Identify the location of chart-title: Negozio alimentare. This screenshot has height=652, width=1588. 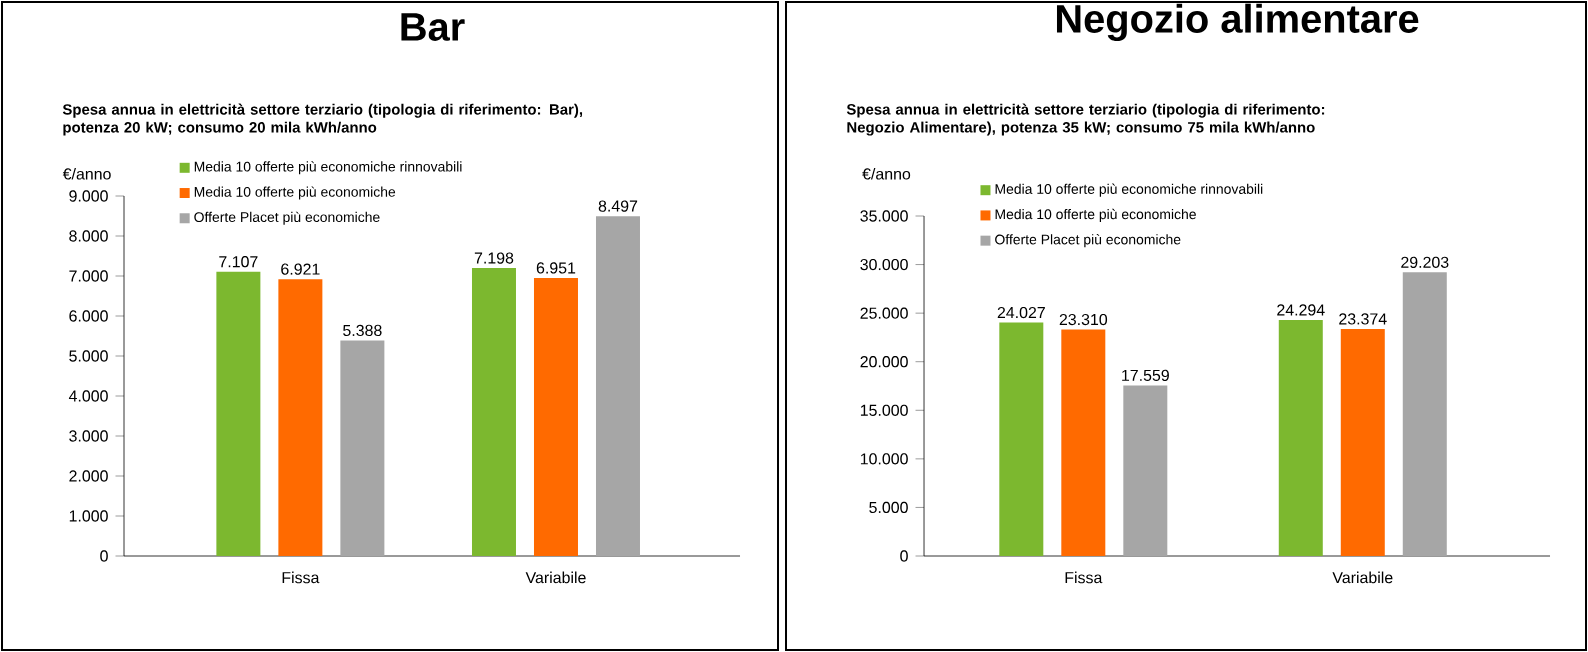
(1237, 22).